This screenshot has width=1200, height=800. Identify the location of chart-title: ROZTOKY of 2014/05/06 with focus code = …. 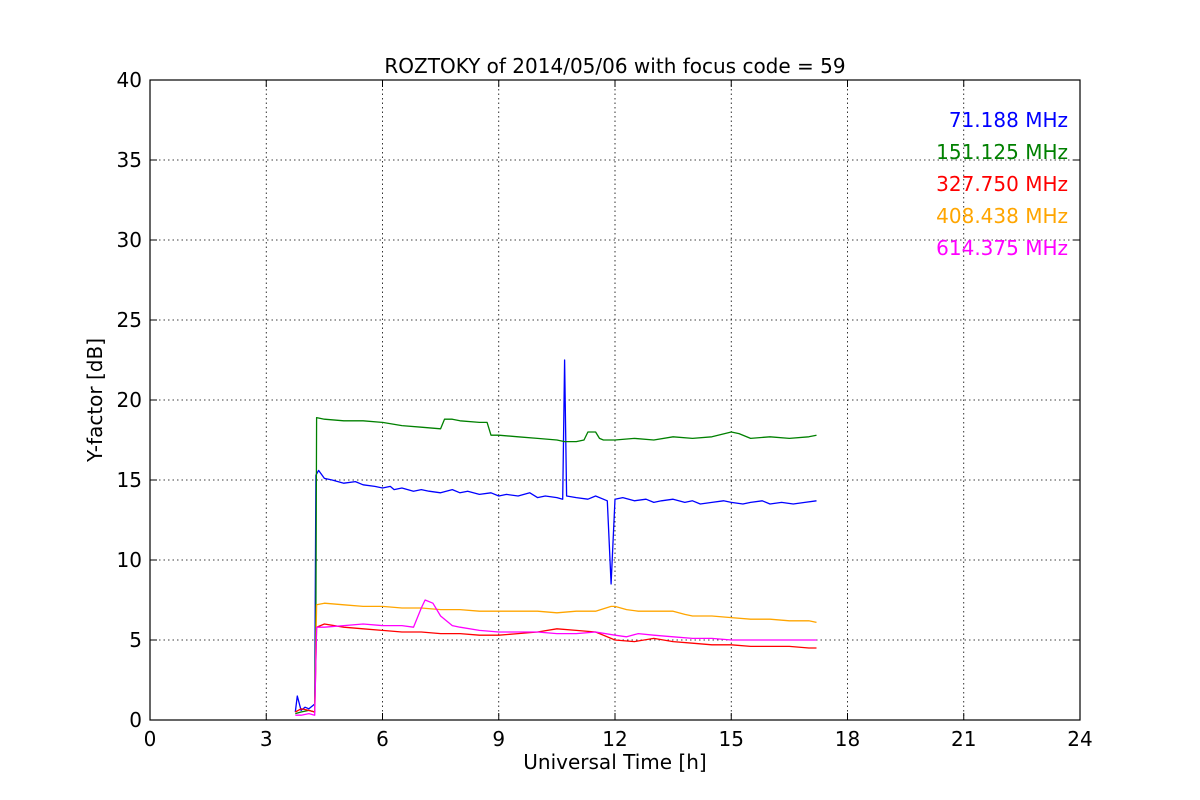
(614, 66).